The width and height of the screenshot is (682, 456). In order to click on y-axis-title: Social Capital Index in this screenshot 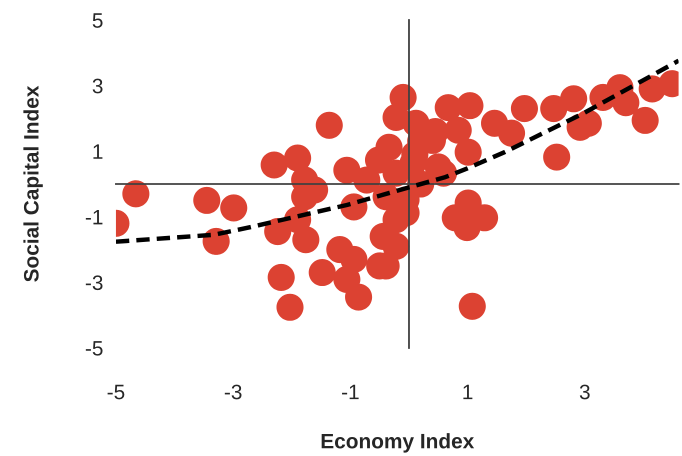, I will do `click(33, 184)`.